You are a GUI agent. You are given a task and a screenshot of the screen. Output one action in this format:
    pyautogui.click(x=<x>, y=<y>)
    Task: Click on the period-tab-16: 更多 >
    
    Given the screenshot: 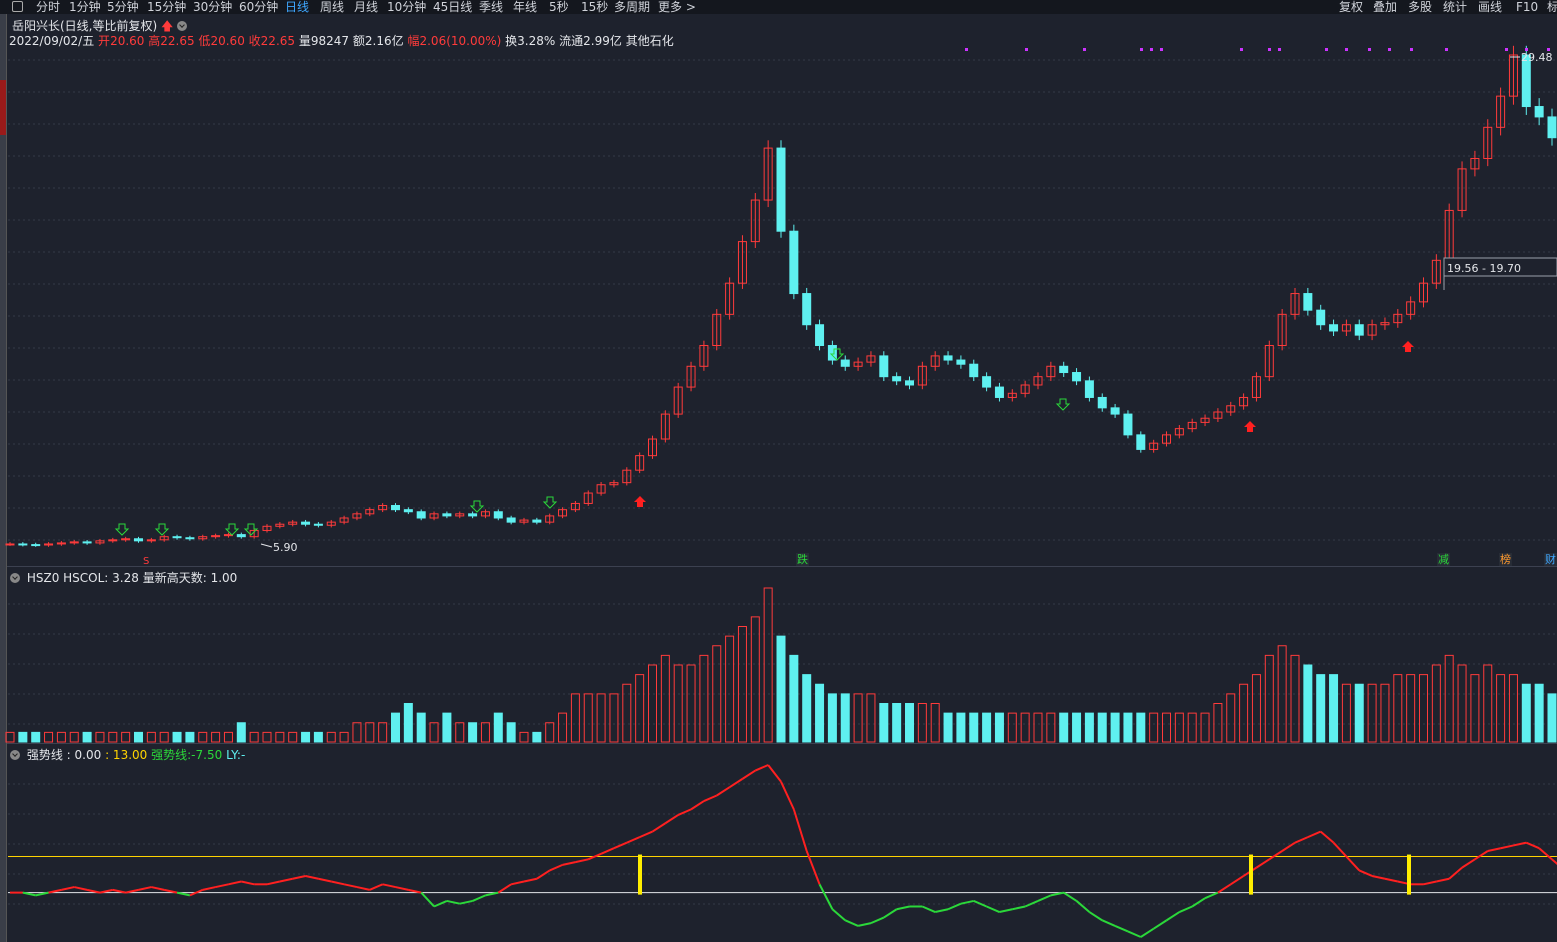 What is the action you would take?
    pyautogui.click(x=677, y=7)
    